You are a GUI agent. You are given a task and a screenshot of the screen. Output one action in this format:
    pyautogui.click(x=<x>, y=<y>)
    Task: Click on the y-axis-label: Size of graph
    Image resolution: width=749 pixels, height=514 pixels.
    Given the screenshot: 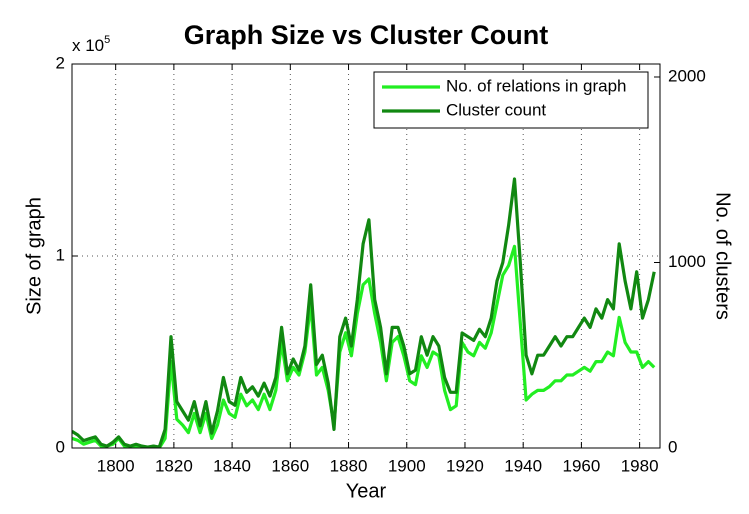 What is the action you would take?
    pyautogui.click(x=34, y=256)
    